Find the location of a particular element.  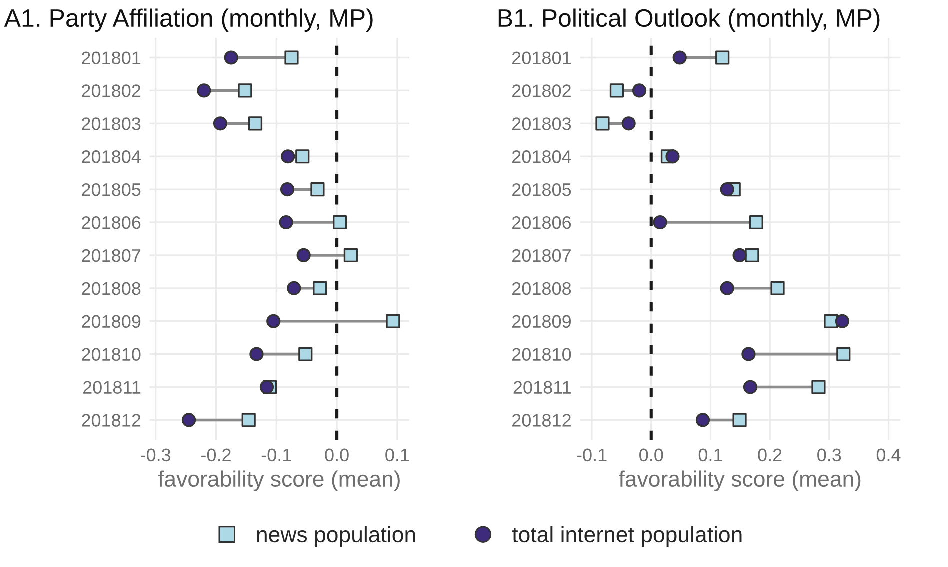

legend-label: news population is located at coordinates (336, 536).